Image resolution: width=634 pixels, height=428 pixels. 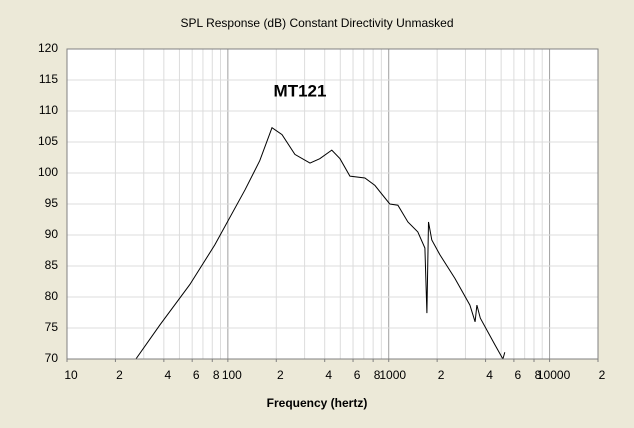 What do you see at coordinates (317, 403) in the screenshot?
I see `x-axis-label: Frequency (hertz)` at bounding box center [317, 403].